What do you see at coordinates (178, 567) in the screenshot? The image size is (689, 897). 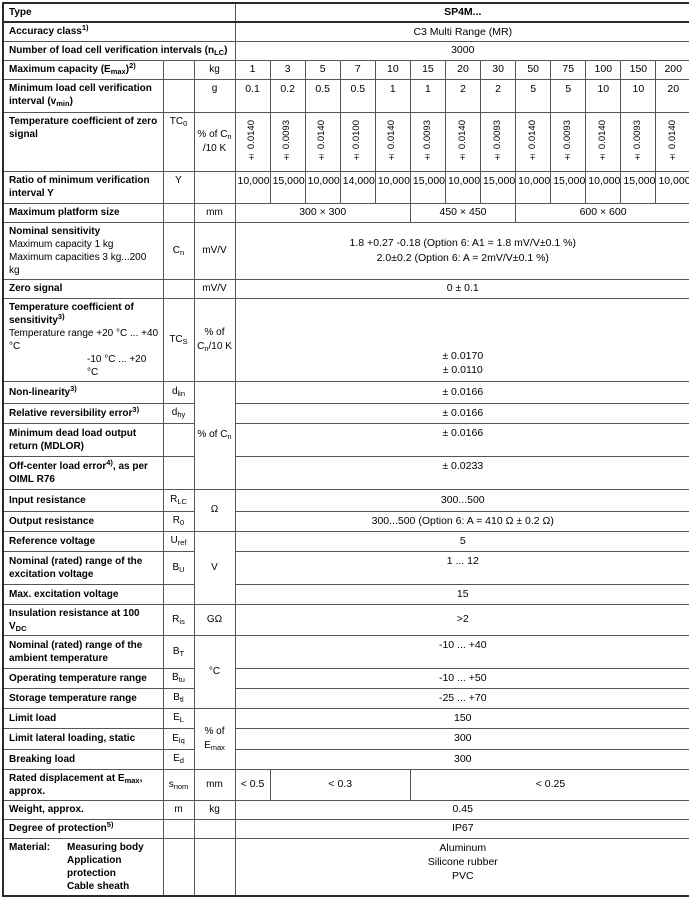 I see `excitation-range-symbol: BU` at bounding box center [178, 567].